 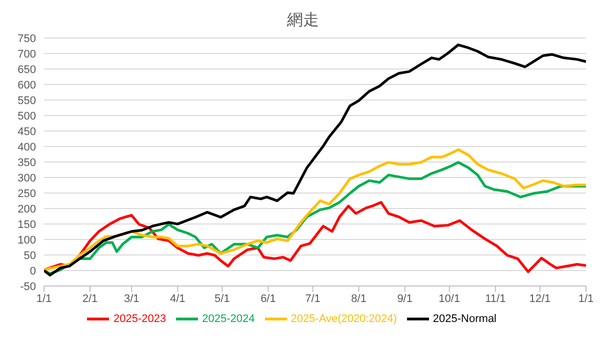 What do you see at coordinates (228, 318) in the screenshot?
I see `legend-label: 2025-2024` at bounding box center [228, 318].